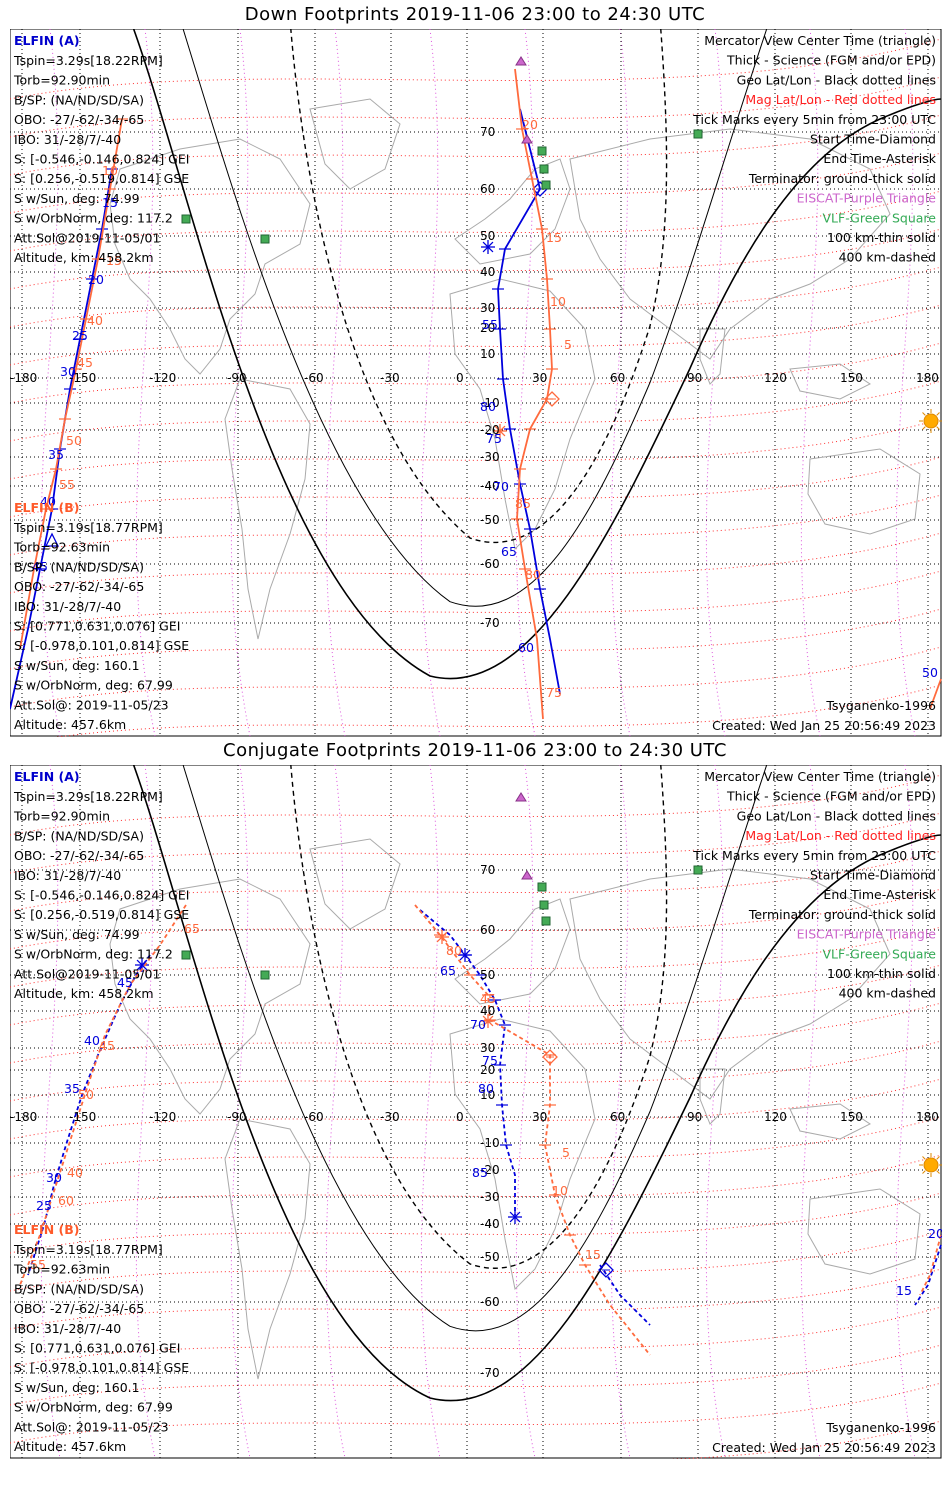 The image size is (950, 1500). I want to click on lon-tick-label: -120, so click(162, 378).